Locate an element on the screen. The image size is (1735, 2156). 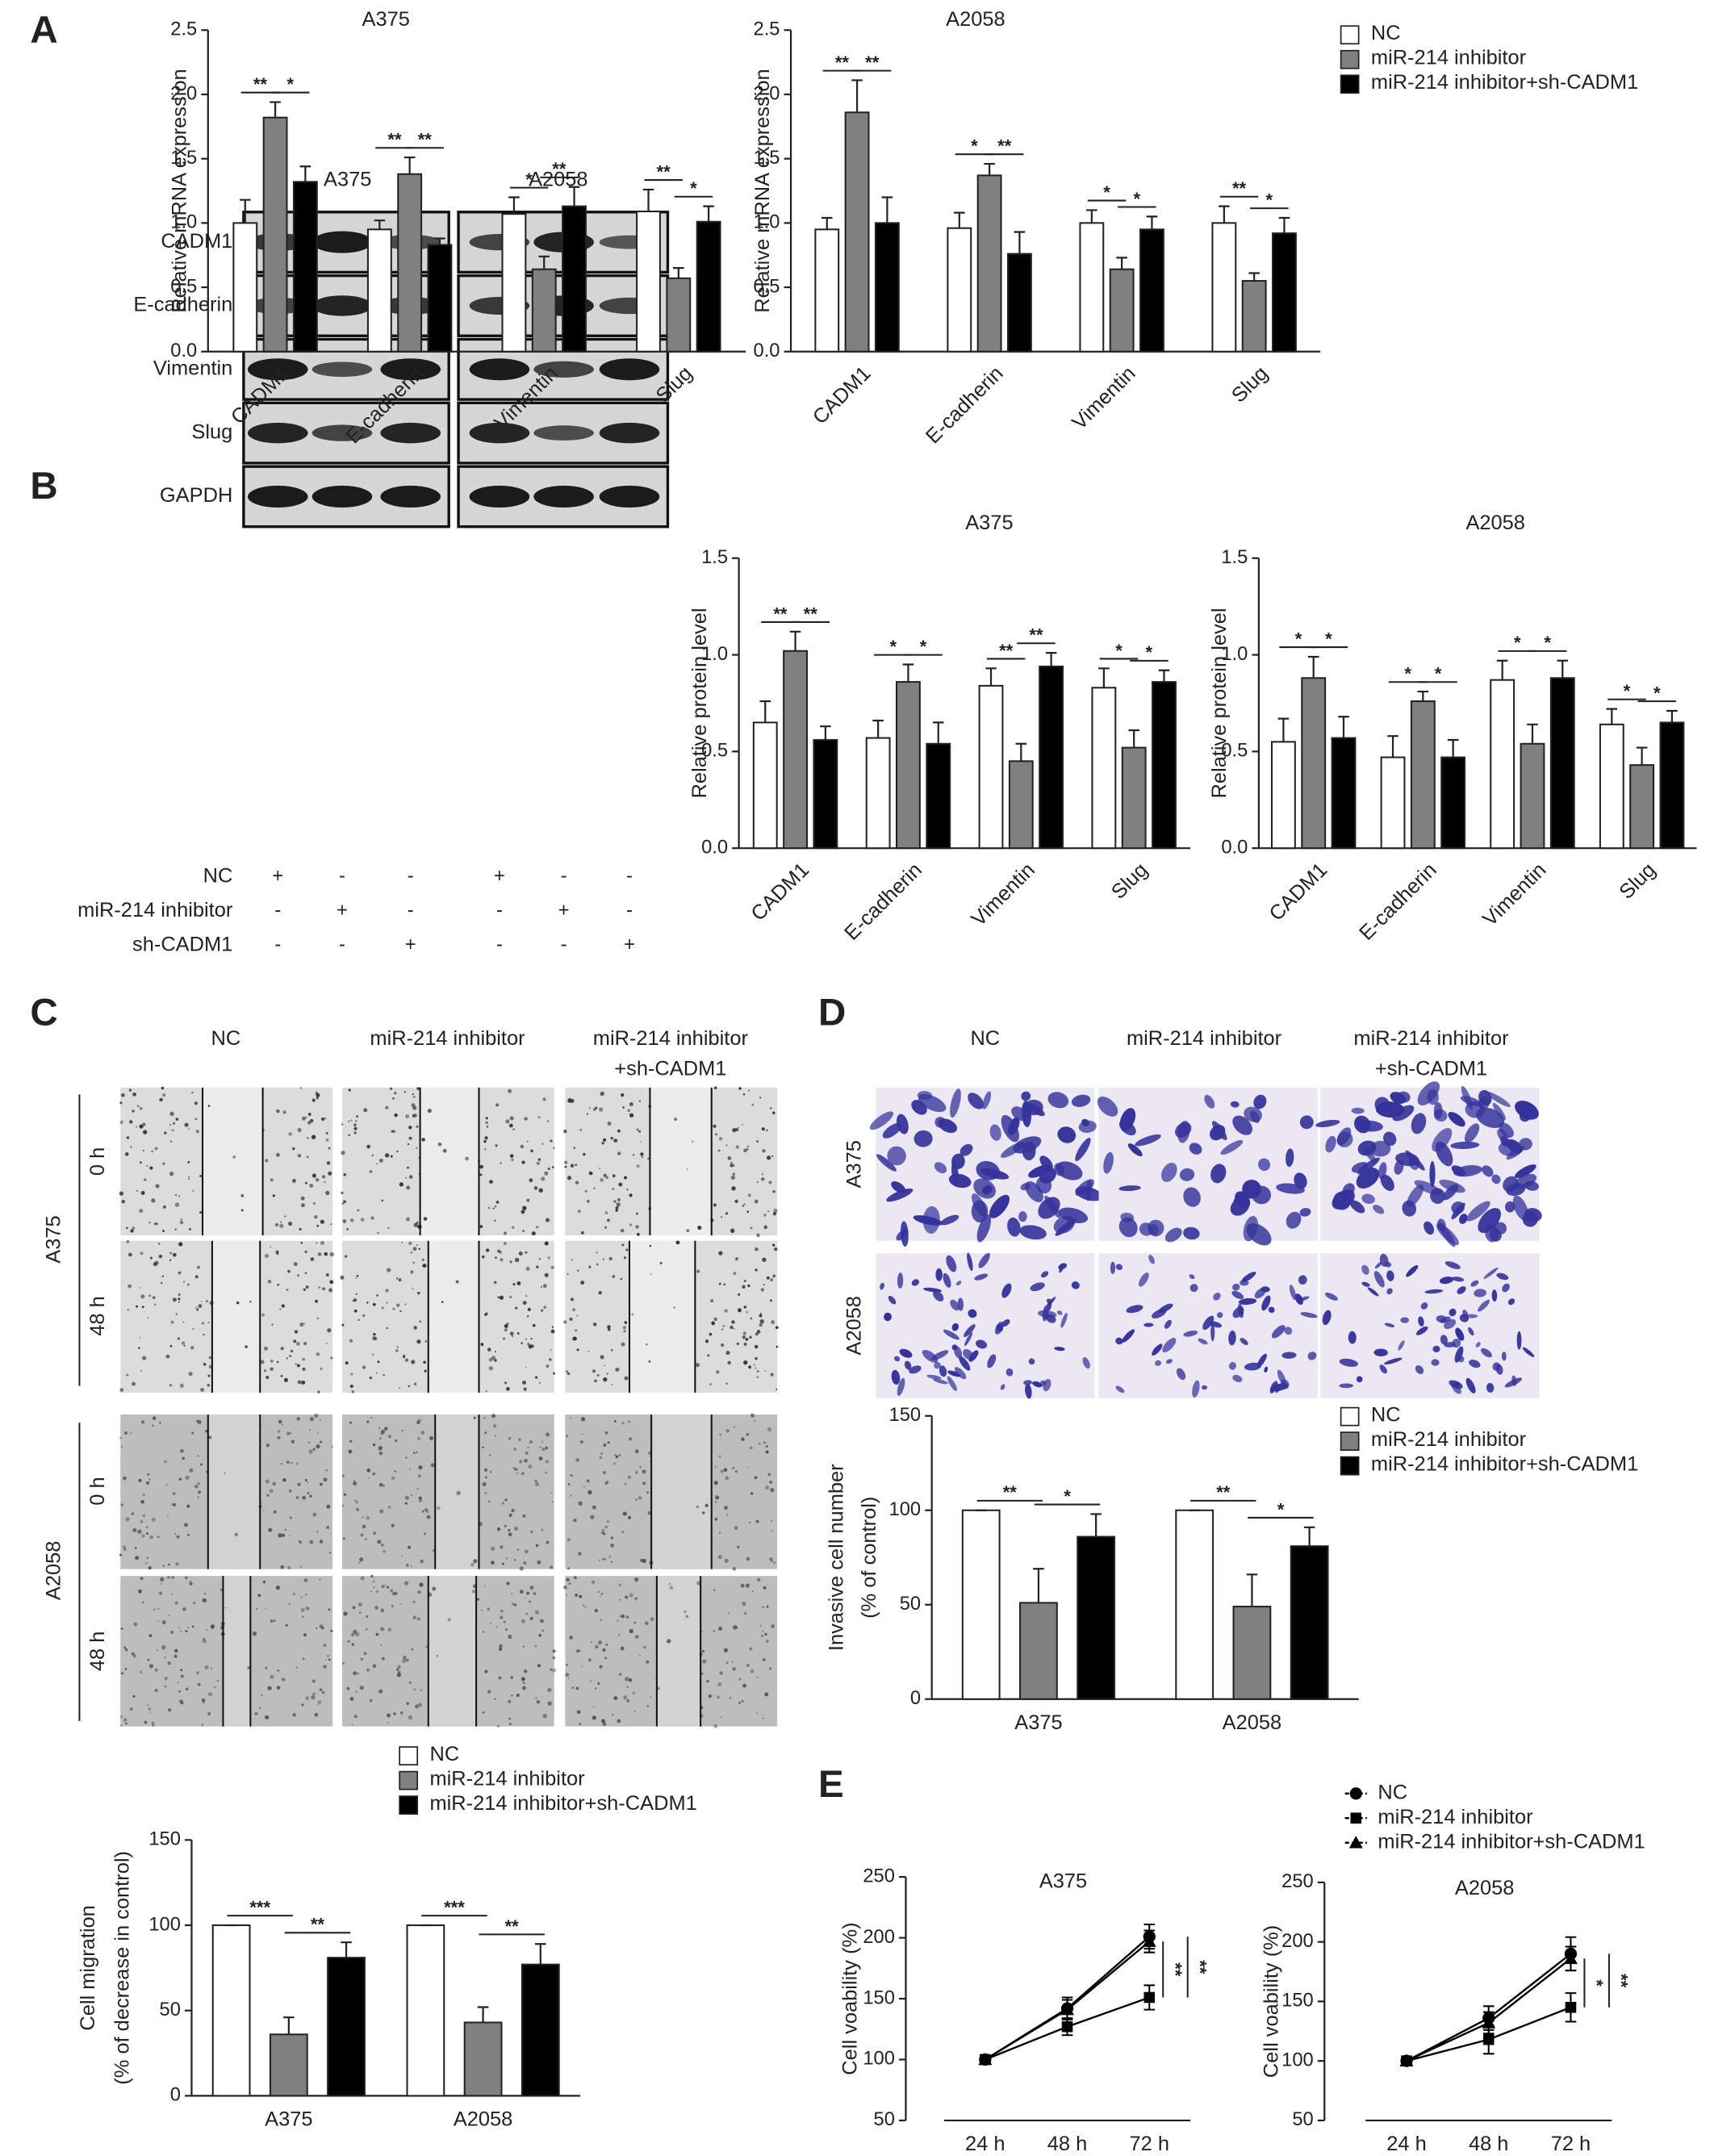
x-tick-label: E-cadherin is located at coordinates (883, 902).